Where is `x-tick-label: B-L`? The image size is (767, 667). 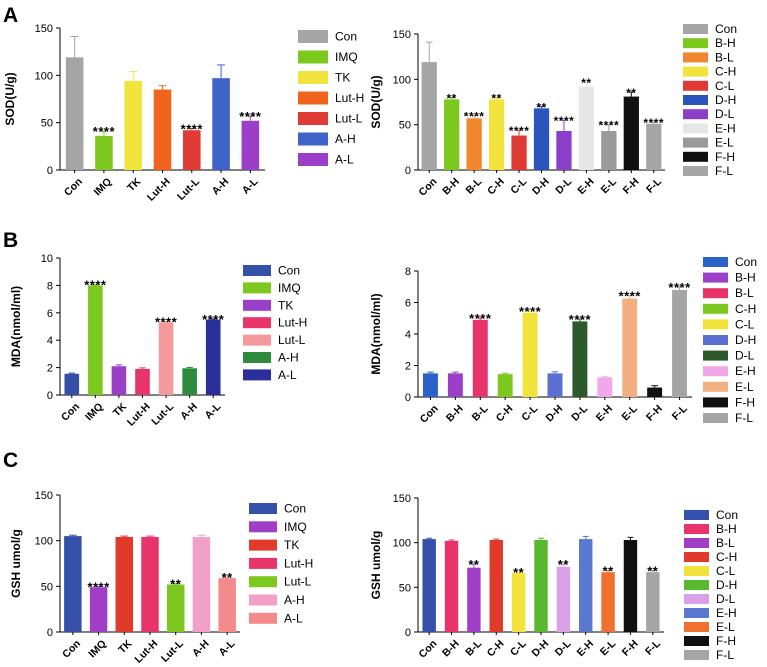
x-tick-label: B-L is located at coordinates (480, 412).